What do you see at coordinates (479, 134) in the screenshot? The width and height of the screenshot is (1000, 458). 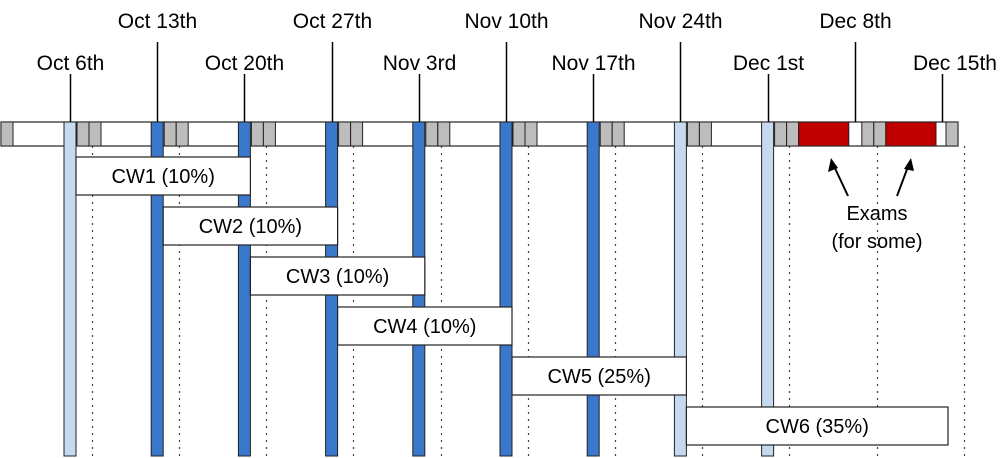 I see `timeline-strip` at bounding box center [479, 134].